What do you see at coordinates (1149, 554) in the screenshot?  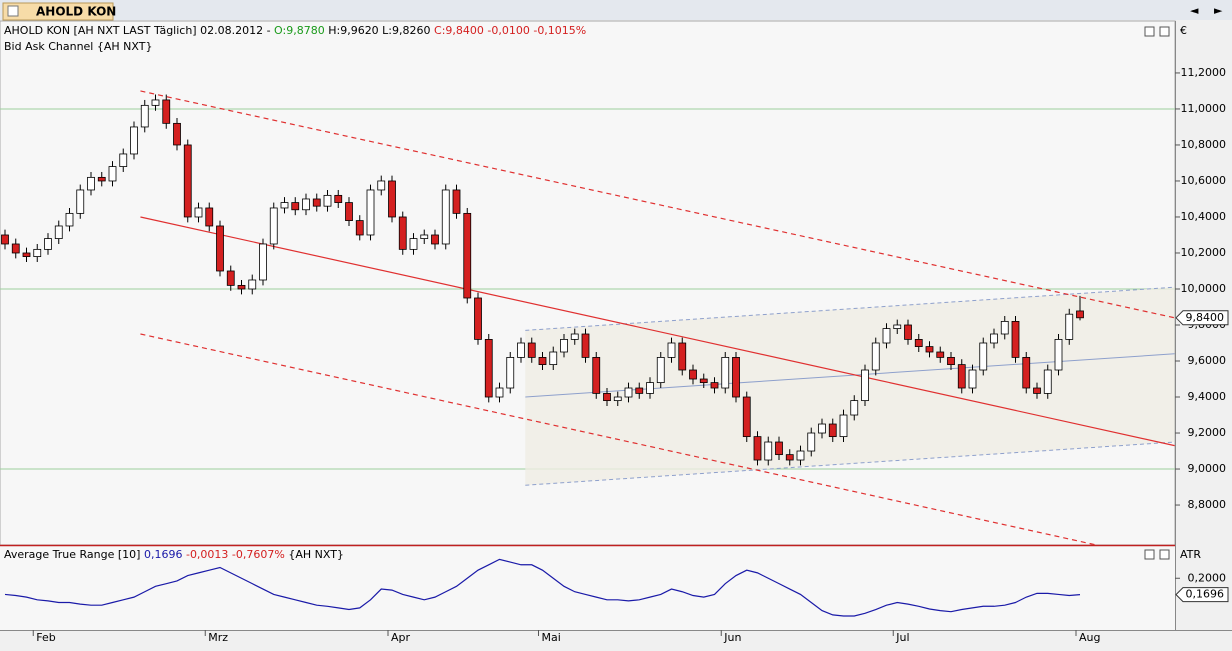 I see `atr-maximize-button` at bounding box center [1149, 554].